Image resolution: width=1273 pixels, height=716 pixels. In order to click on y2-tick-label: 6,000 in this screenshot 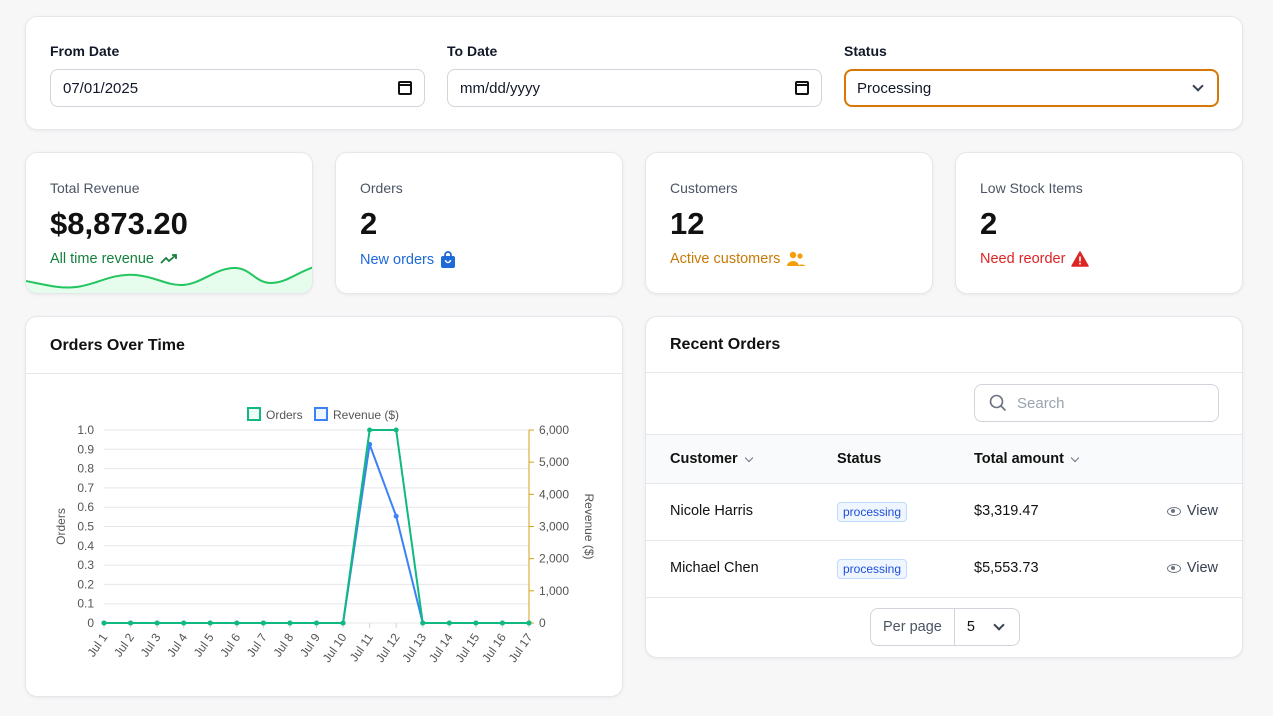, I will do `click(554, 430)`.